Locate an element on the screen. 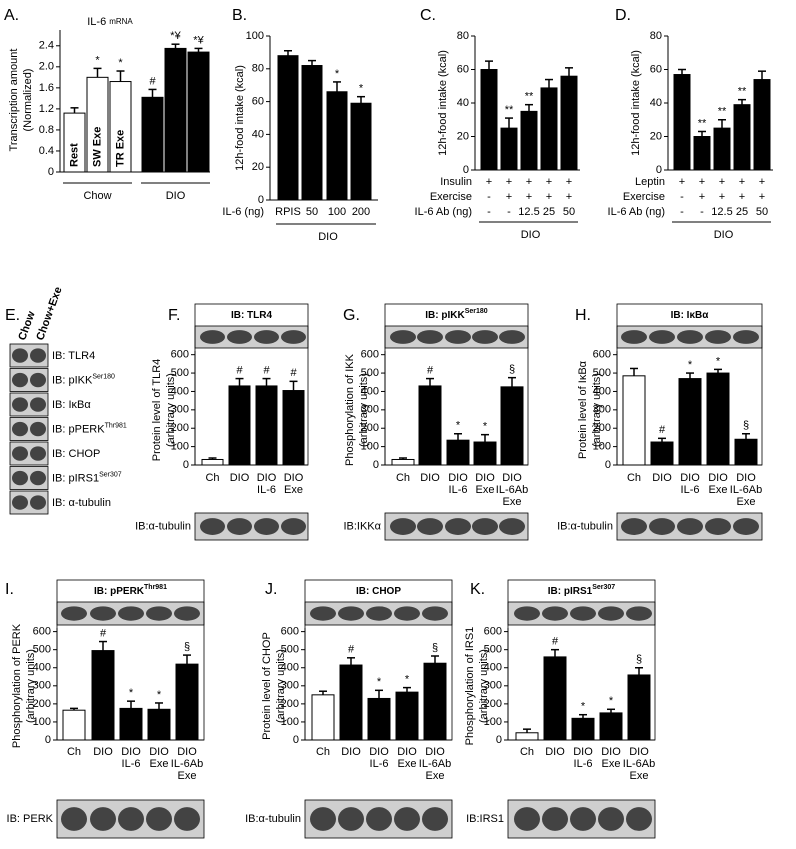 This screenshot has height=849, width=796. y-axis-label: 12h-food intake (kcal) is located at coordinates (636, 103).